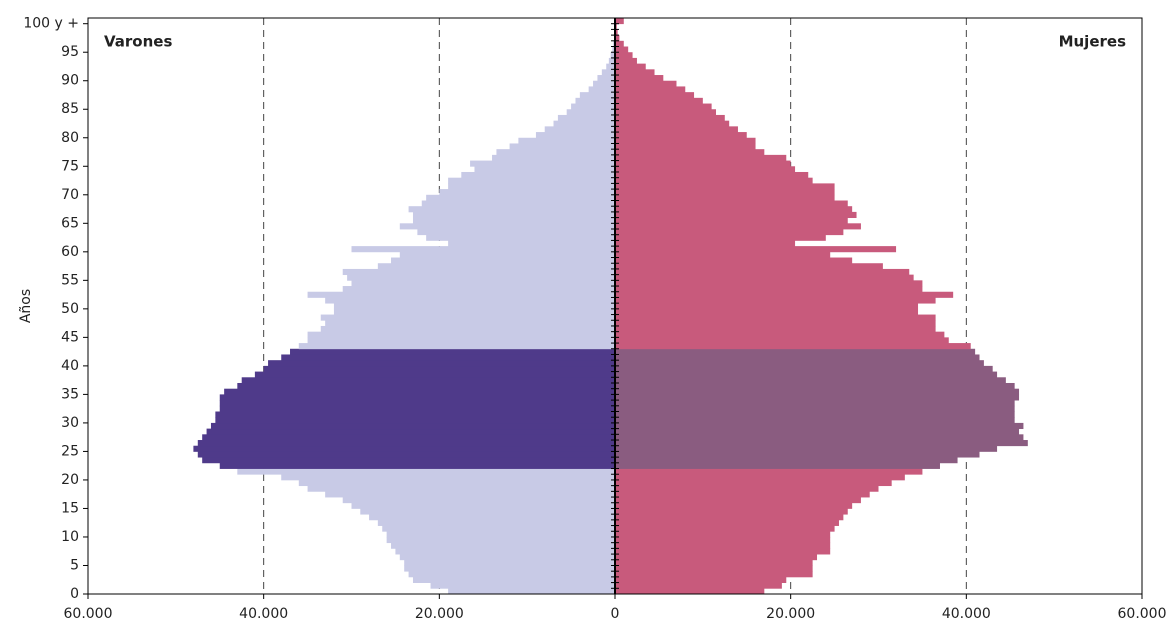  I want to click on y-tick-label: 0, so click(74, 594).